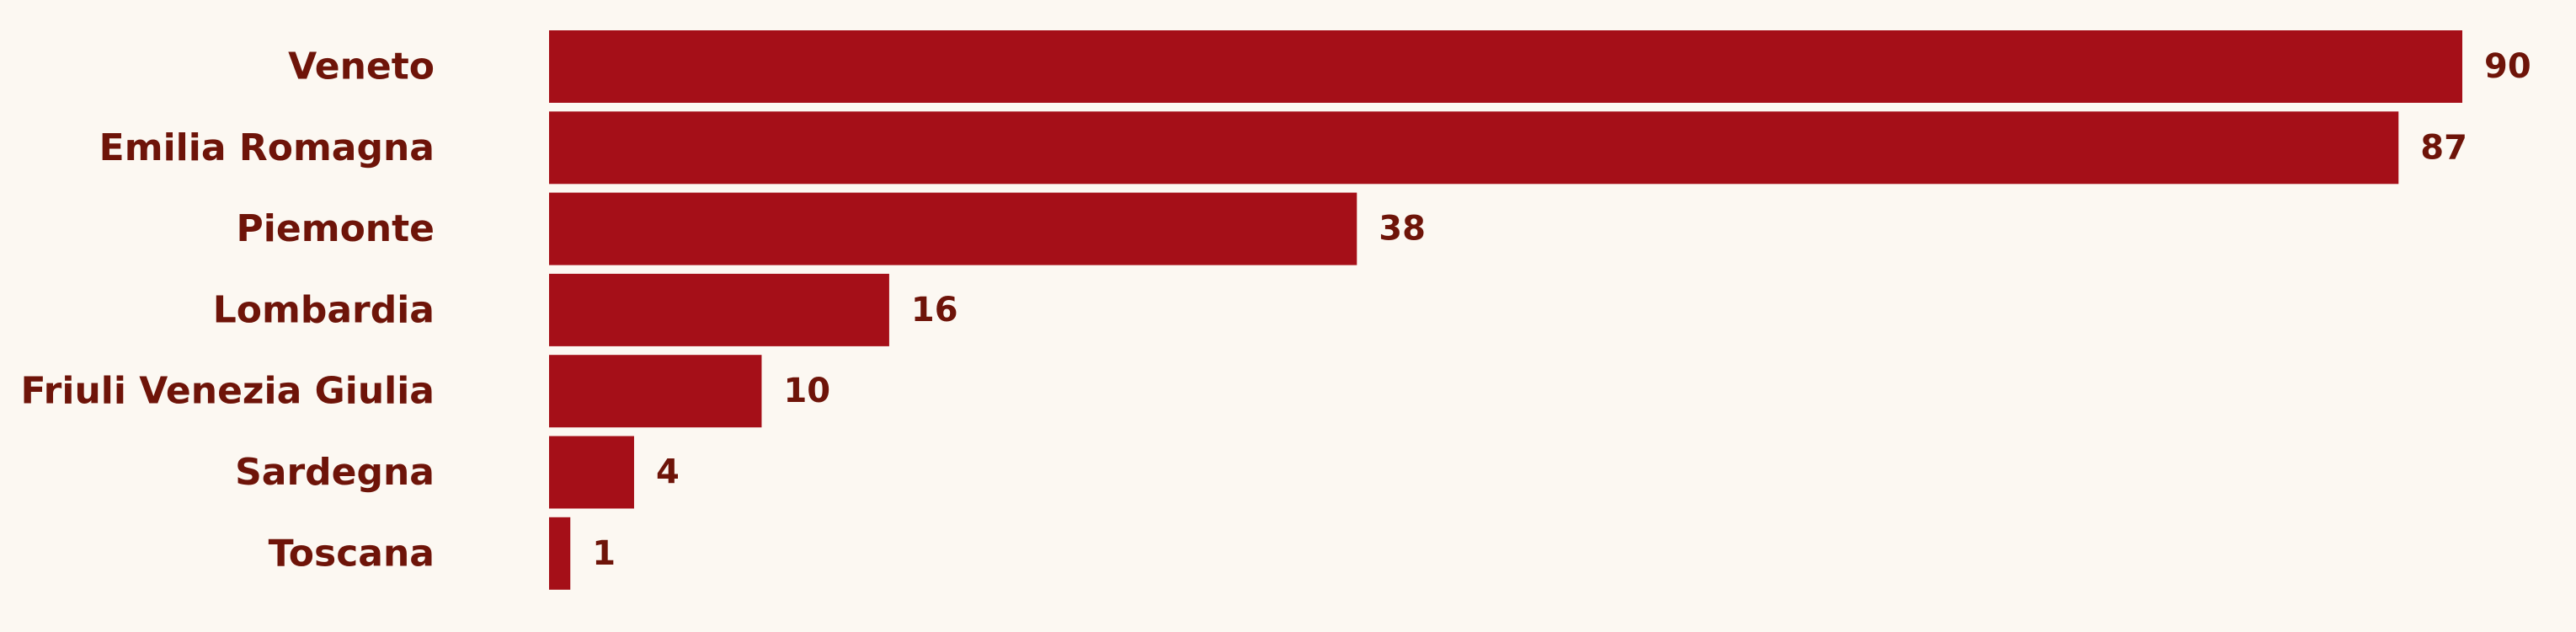 Image resolution: width=2576 pixels, height=632 pixels. What do you see at coordinates (335, 473) in the screenshot?
I see `category-label-sardegna: Sardegna` at bounding box center [335, 473].